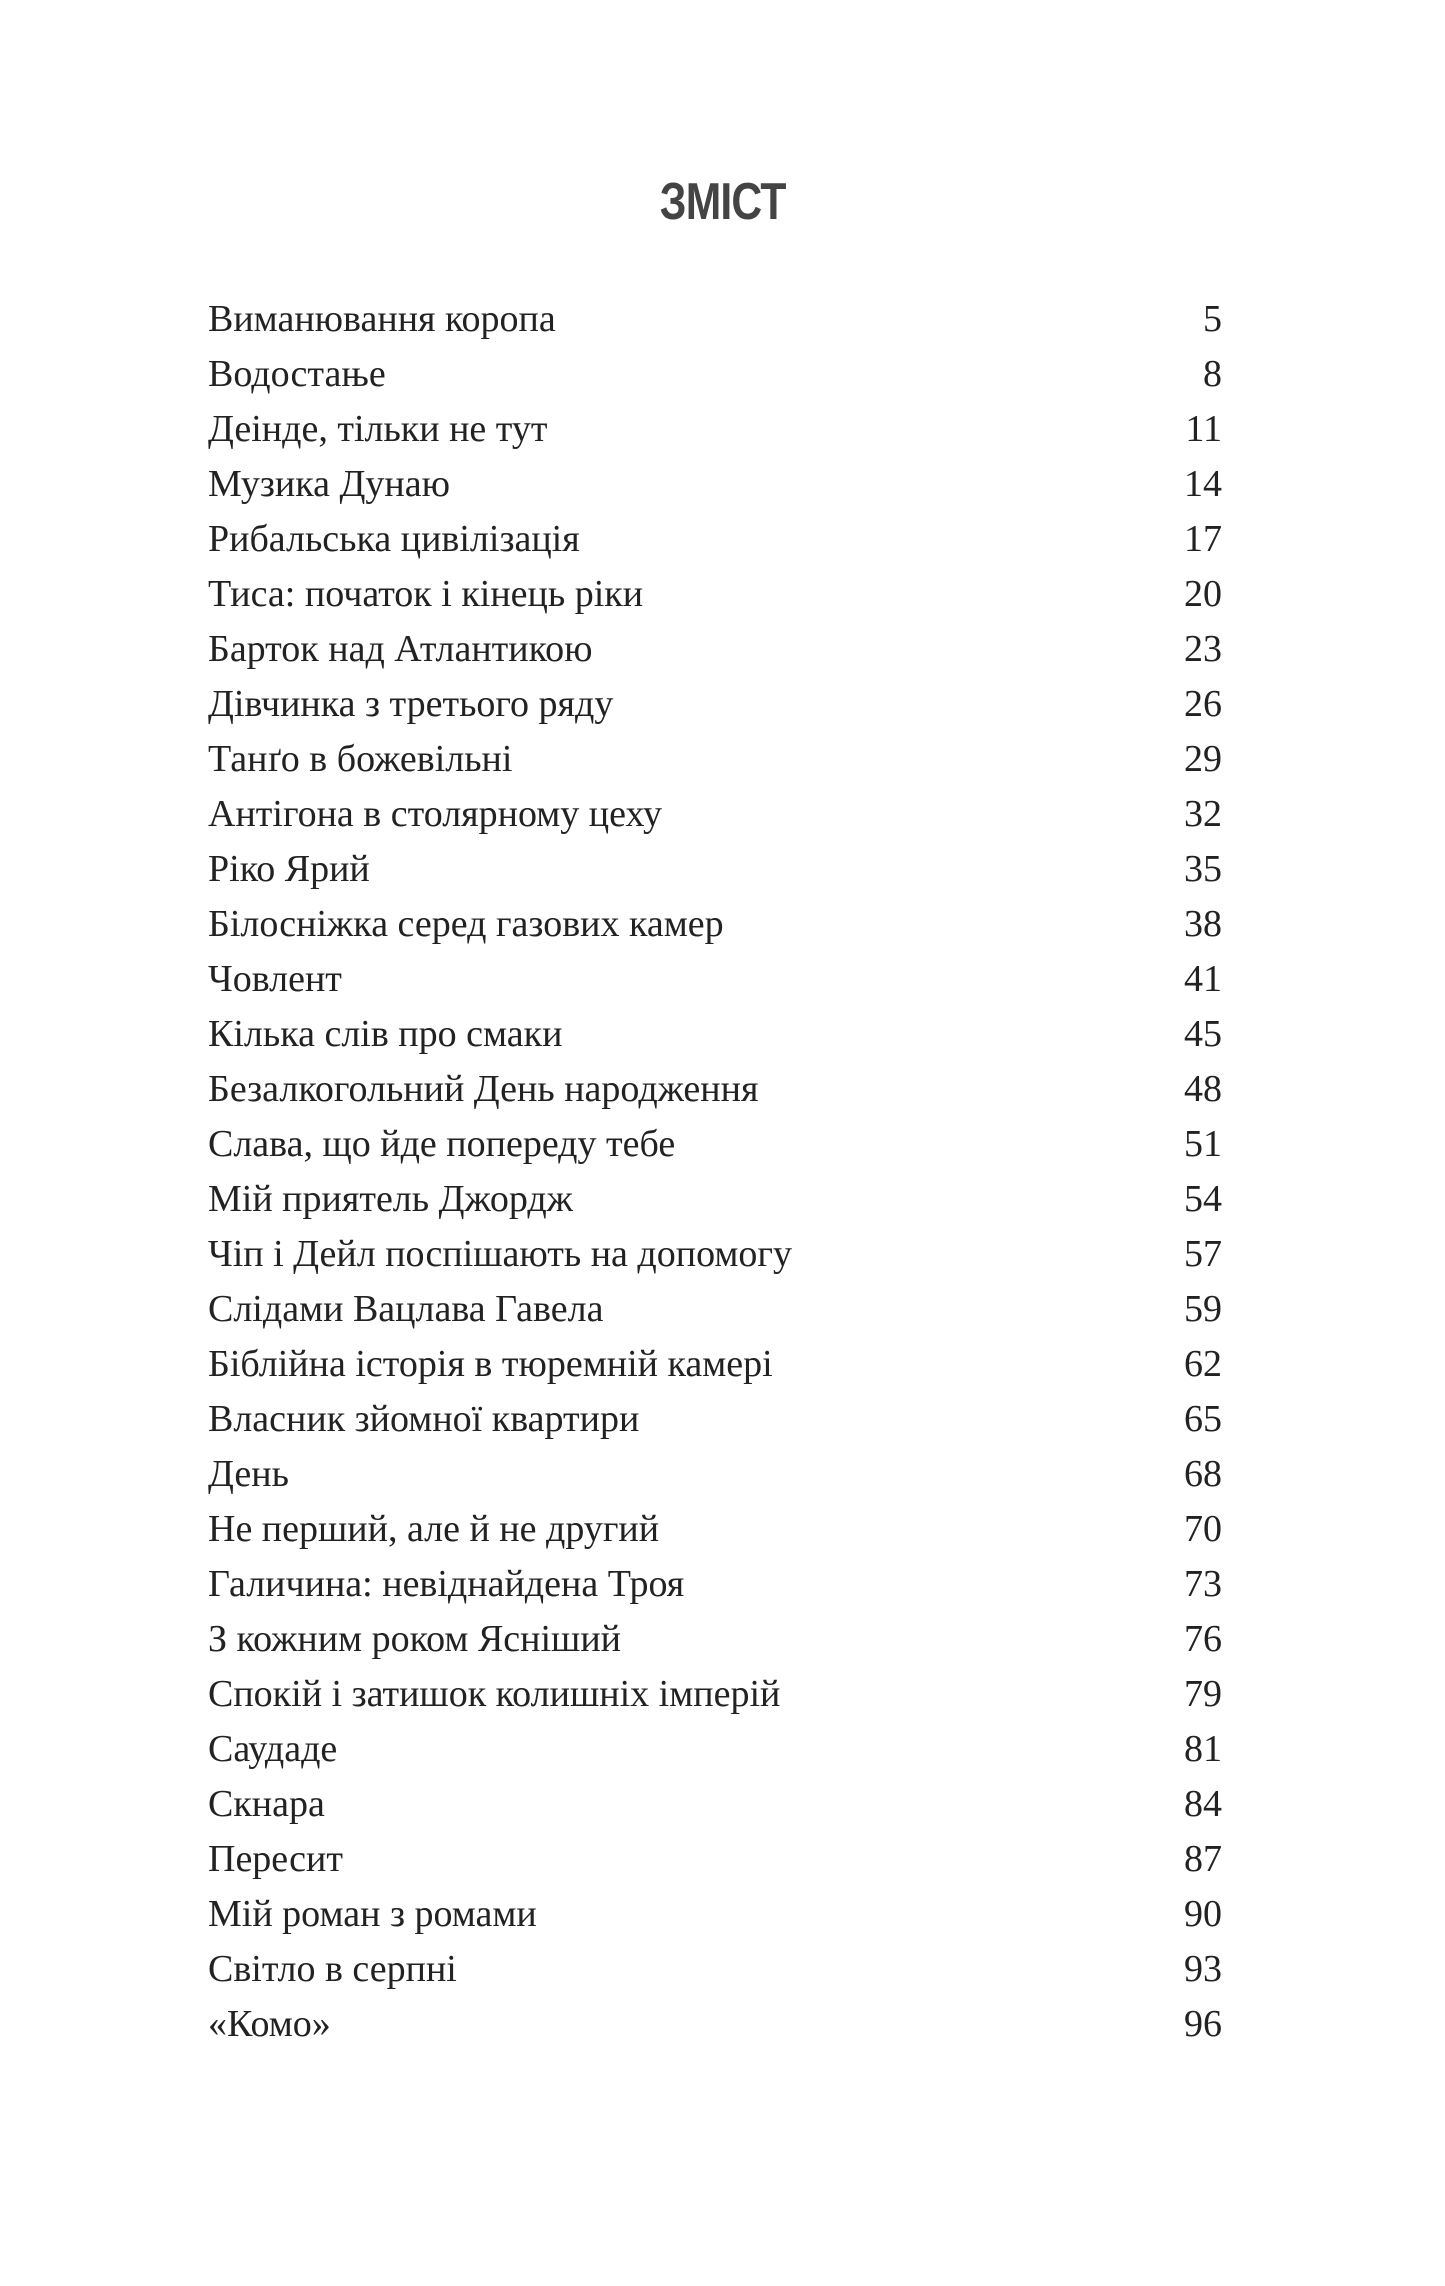 Image resolution: width=1445 pixels, height=2286 pixels. I want to click on toc-entry: Слава, що йде попереду тебе 51, so click(715, 1144).